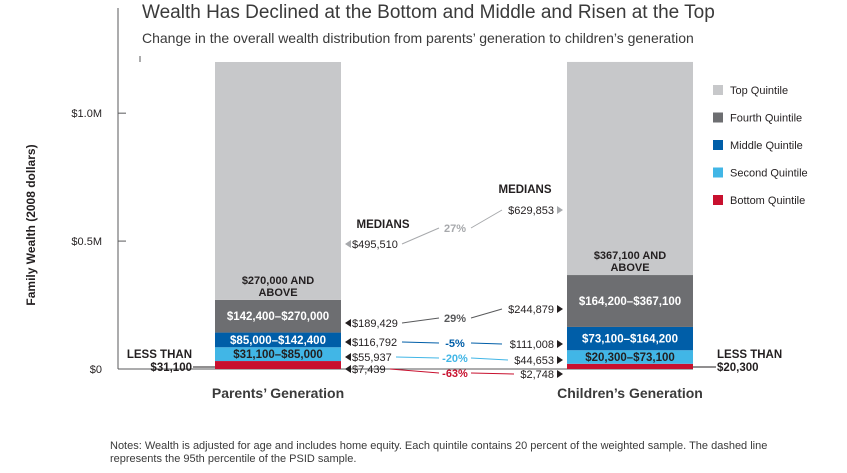 The height and width of the screenshot is (473, 847). Describe the element at coordinates (630, 256) in the screenshot. I see `quintile-range-label: $367,100 AND` at that location.